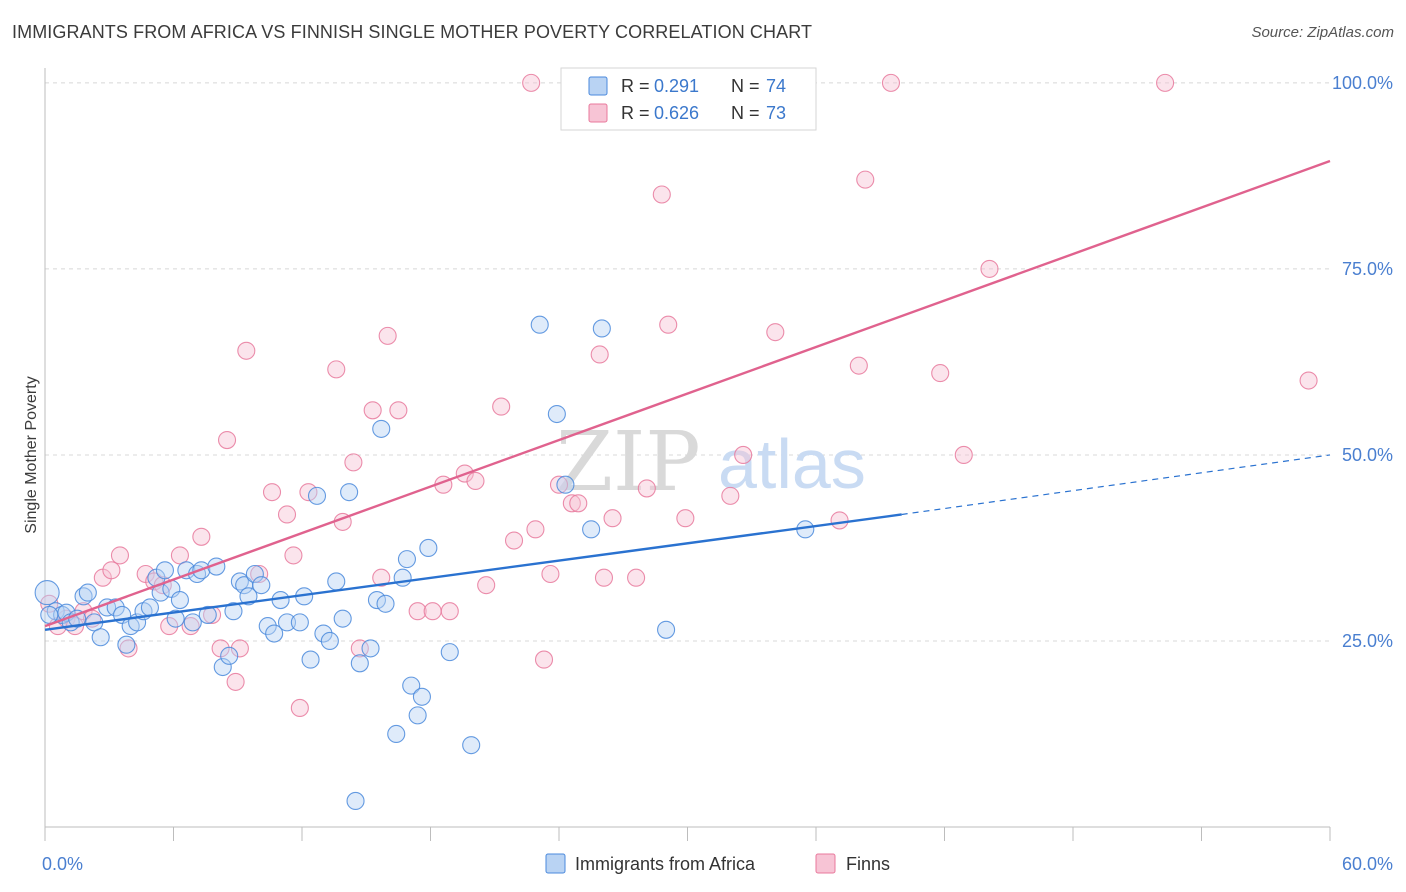 This screenshot has width=1406, height=892. I want to click on legend-r-value-blue: 0.291, so click(676, 86).